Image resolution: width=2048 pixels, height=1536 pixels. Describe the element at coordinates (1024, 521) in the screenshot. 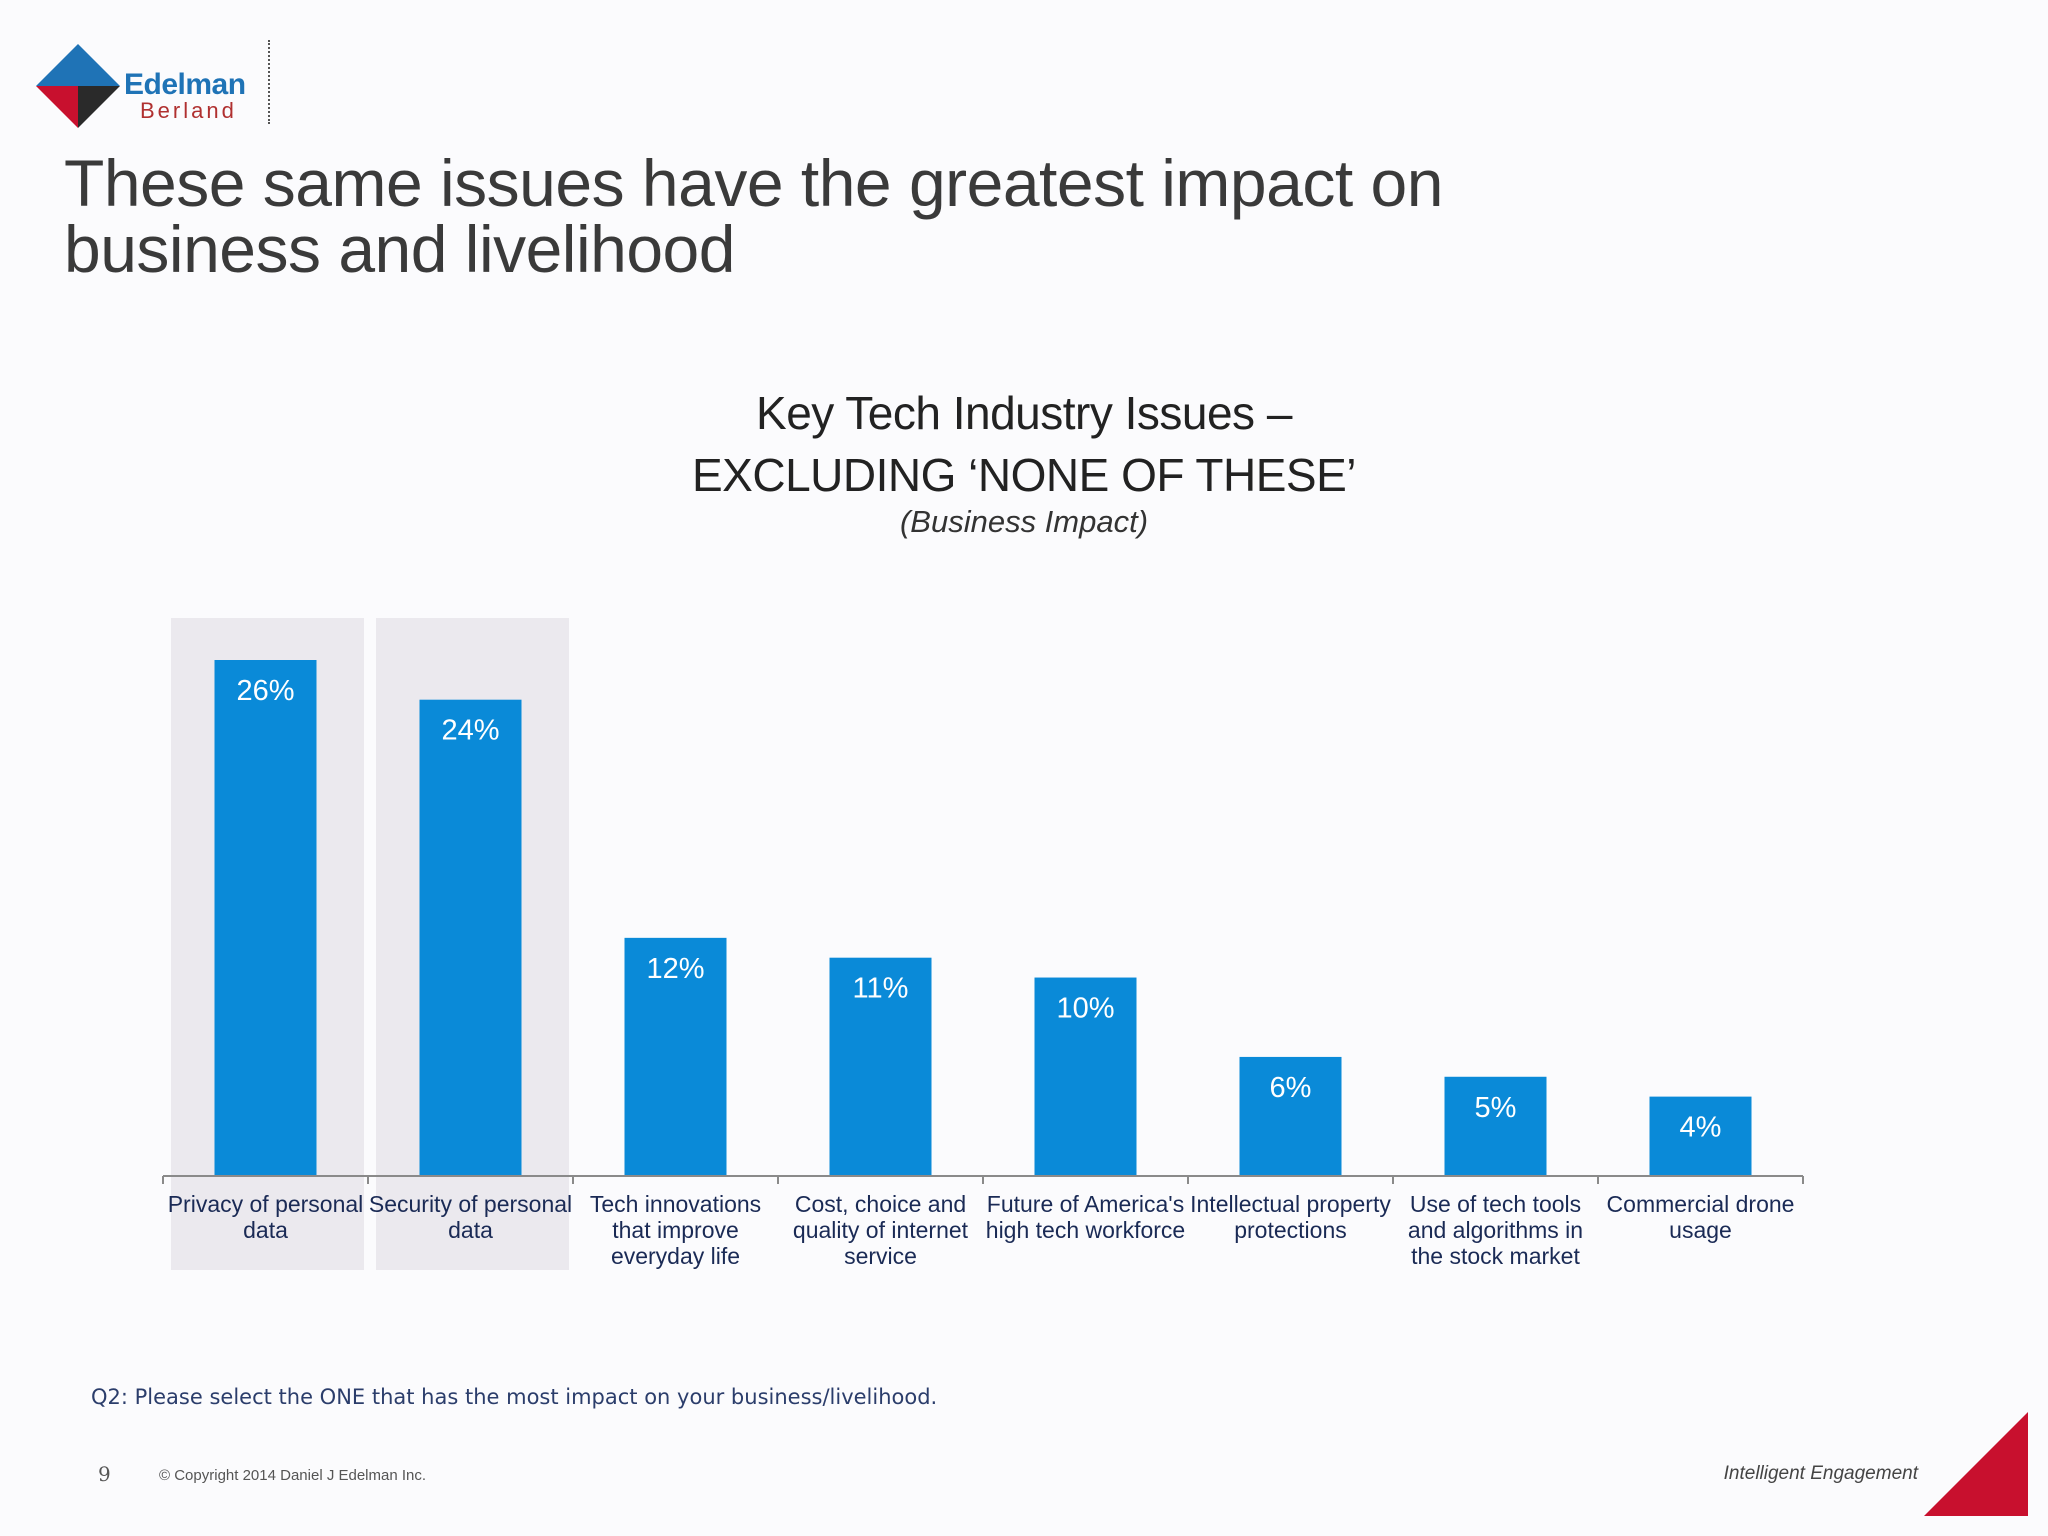

I see `chart-subtitle: (Business Impact)` at that location.